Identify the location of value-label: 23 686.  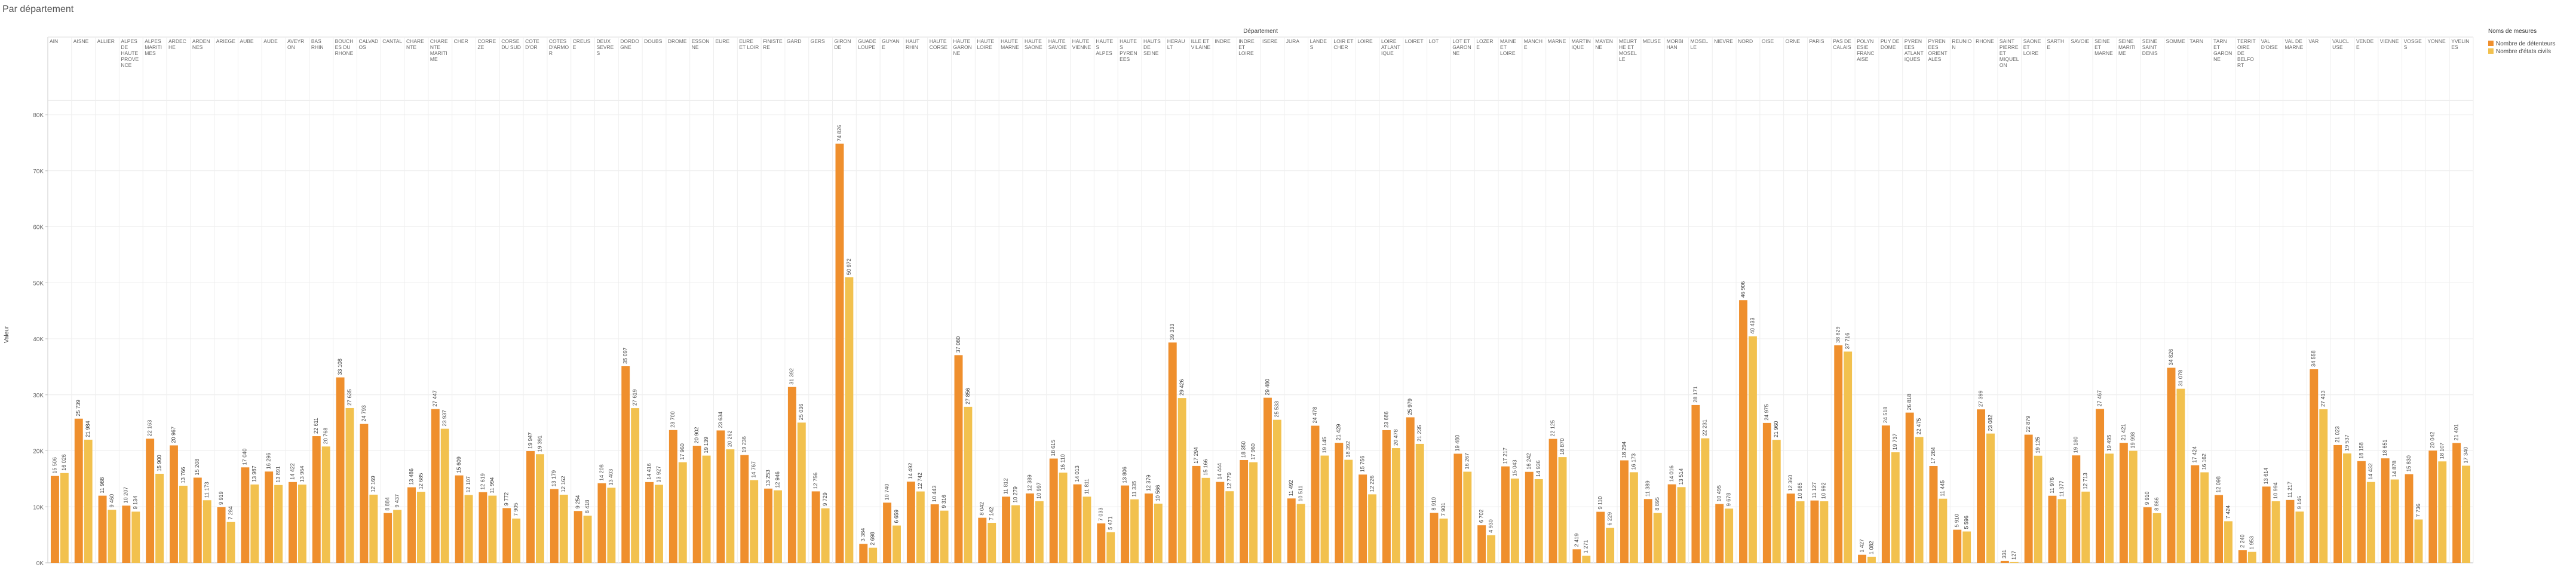
(1386, 420).